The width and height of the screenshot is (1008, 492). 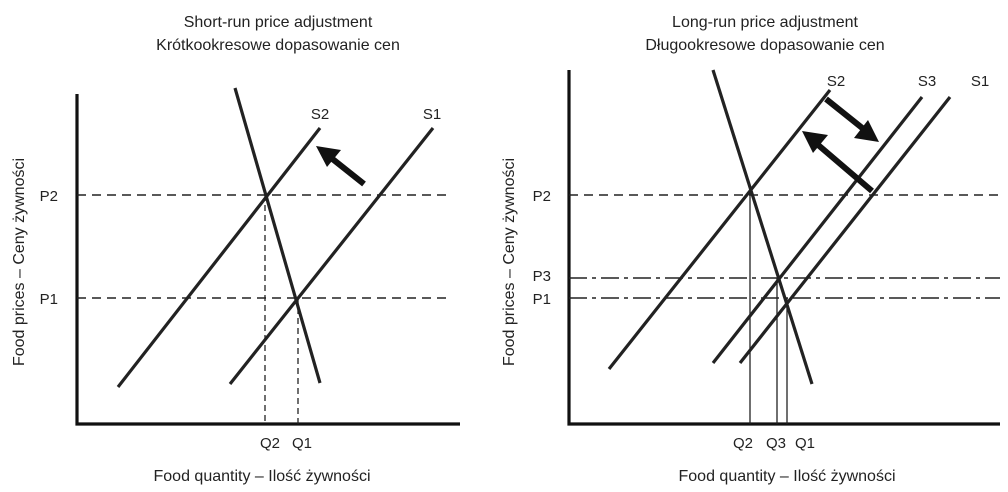 What do you see at coordinates (542, 276) in the screenshot?
I see `right-p3-label: P3` at bounding box center [542, 276].